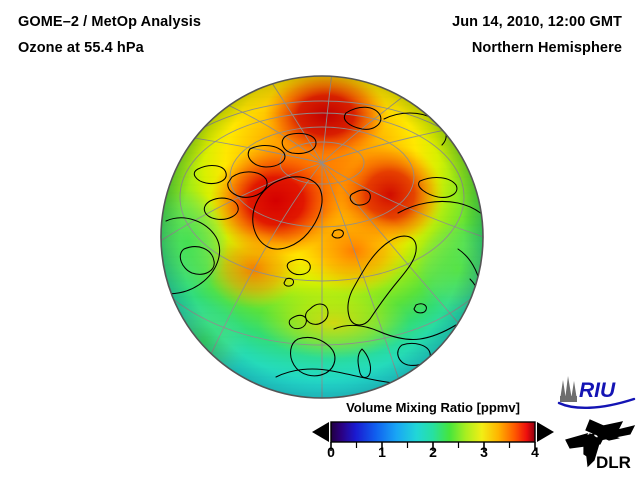 This screenshot has height=480, width=640. I want to click on timestamp-label: Jun 14, 2010, 12:00 GMT, so click(537, 22).